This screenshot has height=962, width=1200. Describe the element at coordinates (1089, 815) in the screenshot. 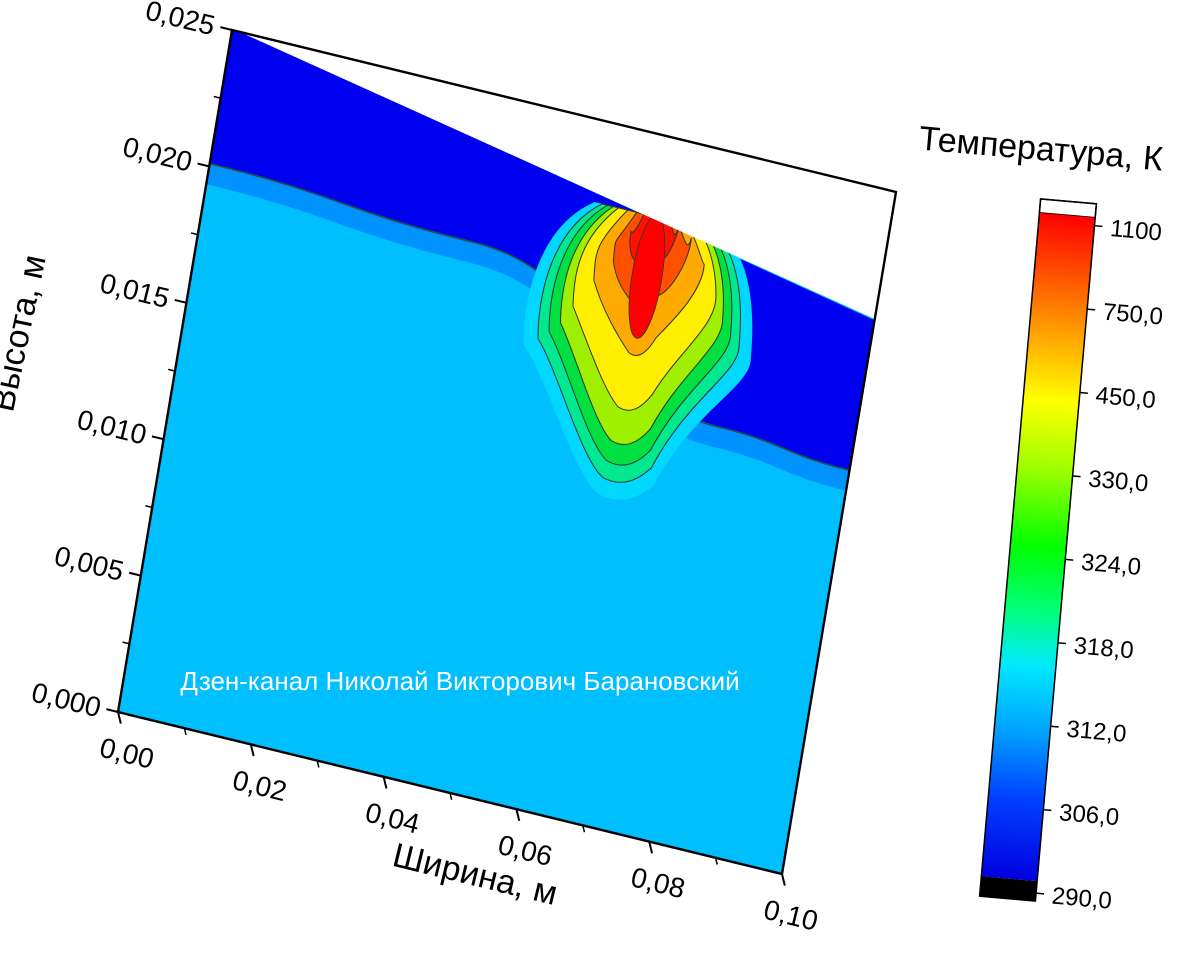

I see `colorbar-tick-label: 306,0` at that location.